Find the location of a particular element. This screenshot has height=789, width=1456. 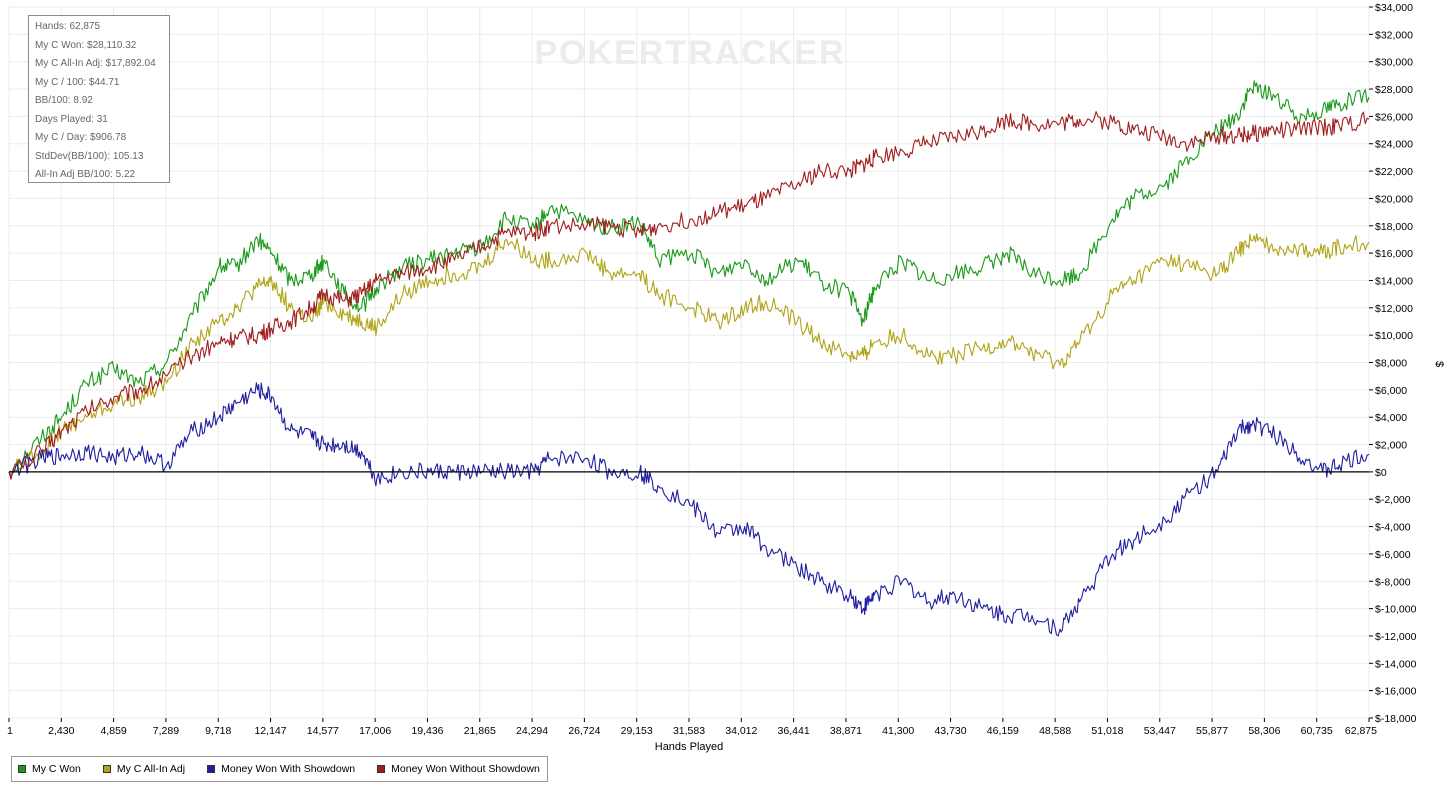

x-tick-label: 34,012 is located at coordinates (741, 731).